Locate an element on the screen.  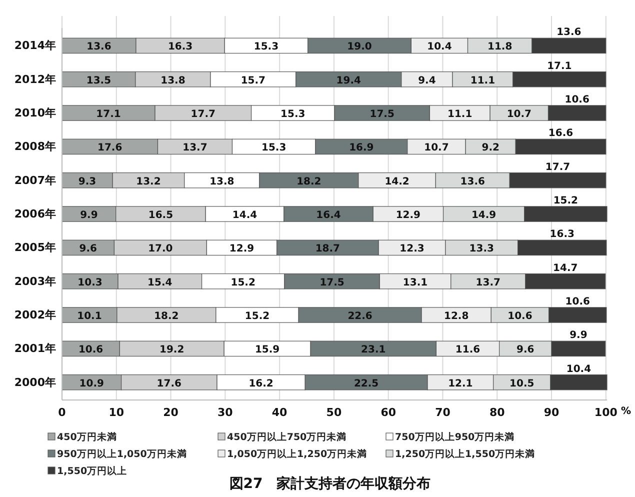
y-tick-label: 2002年 is located at coordinates (35, 315).